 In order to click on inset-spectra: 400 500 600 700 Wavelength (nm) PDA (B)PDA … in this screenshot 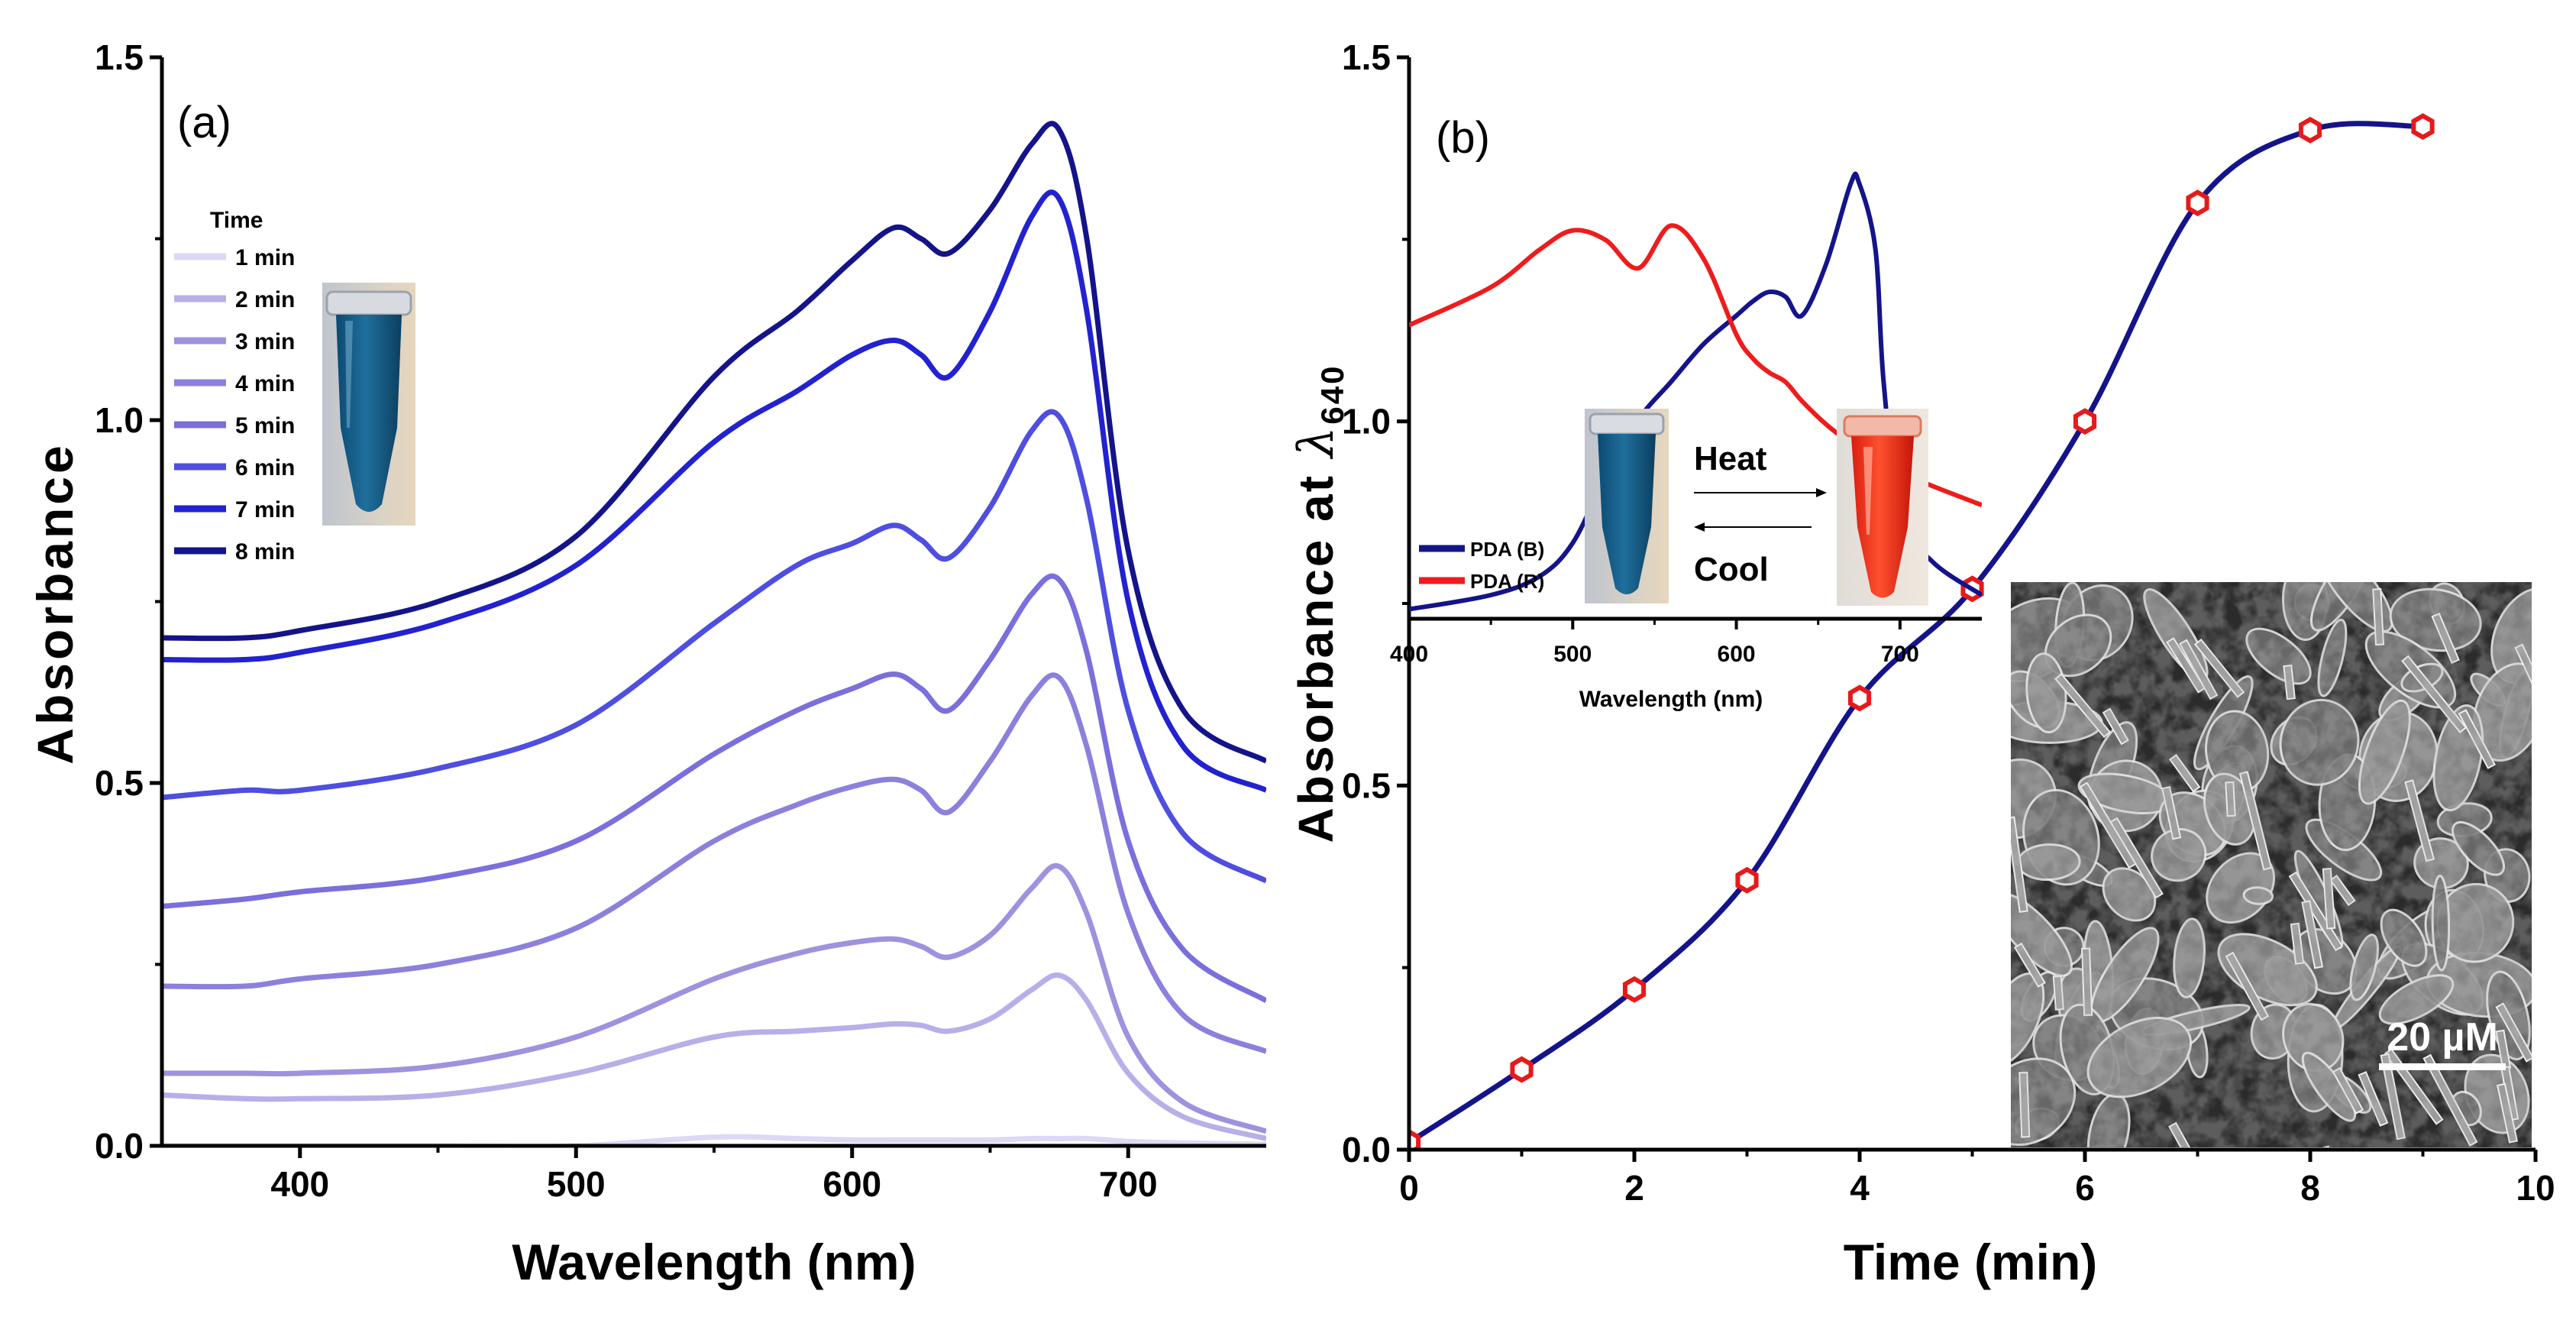, I will do `click(1686, 441)`.